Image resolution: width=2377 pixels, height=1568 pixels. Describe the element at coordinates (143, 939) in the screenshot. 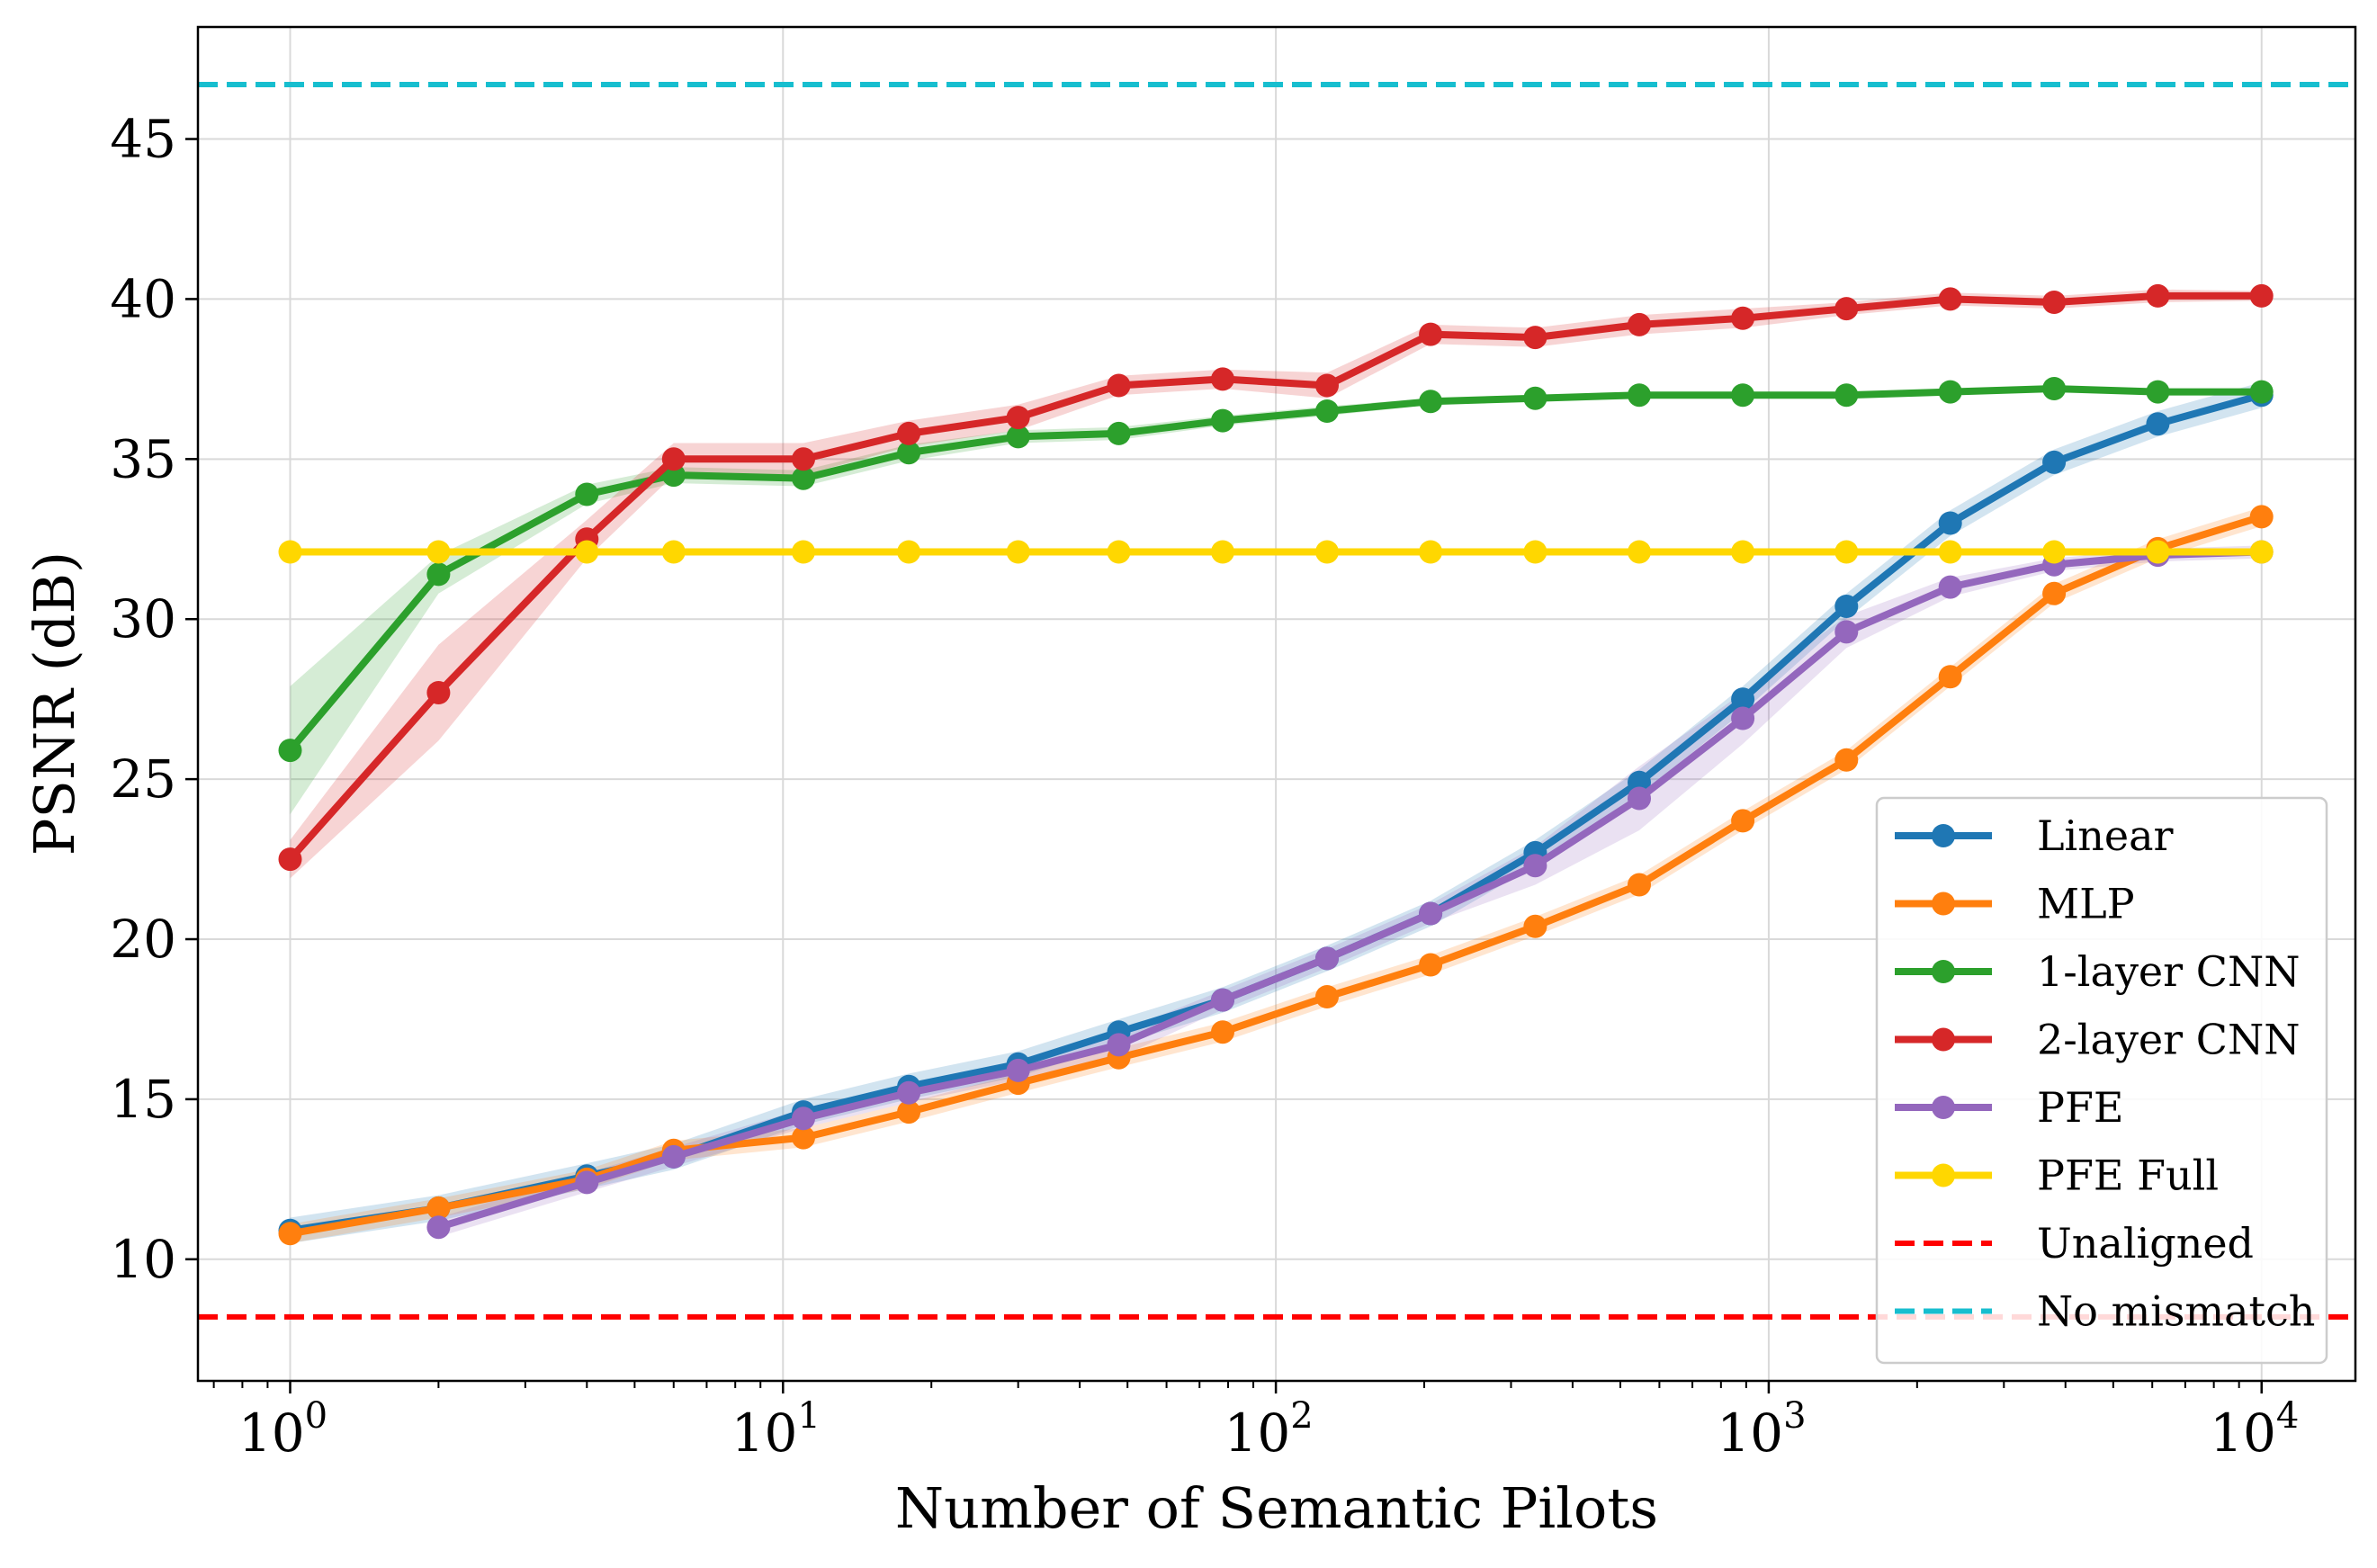

I see `y-tick-label-20: 20` at that location.